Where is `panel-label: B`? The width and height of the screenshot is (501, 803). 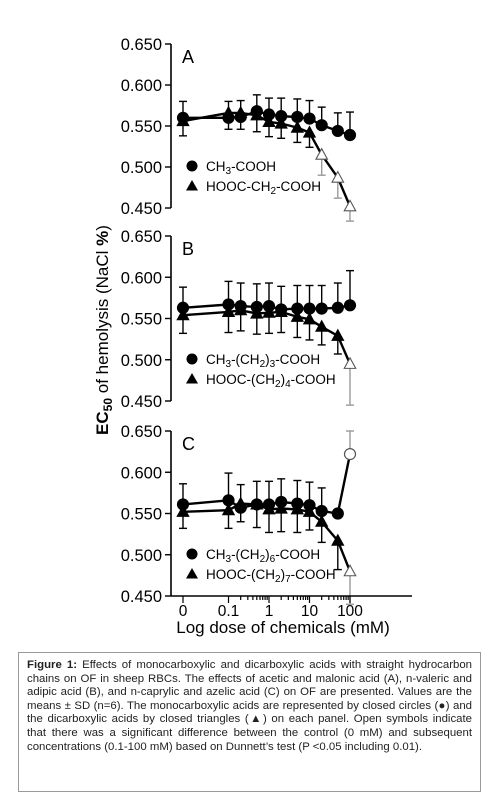 panel-label: B is located at coordinates (188, 249).